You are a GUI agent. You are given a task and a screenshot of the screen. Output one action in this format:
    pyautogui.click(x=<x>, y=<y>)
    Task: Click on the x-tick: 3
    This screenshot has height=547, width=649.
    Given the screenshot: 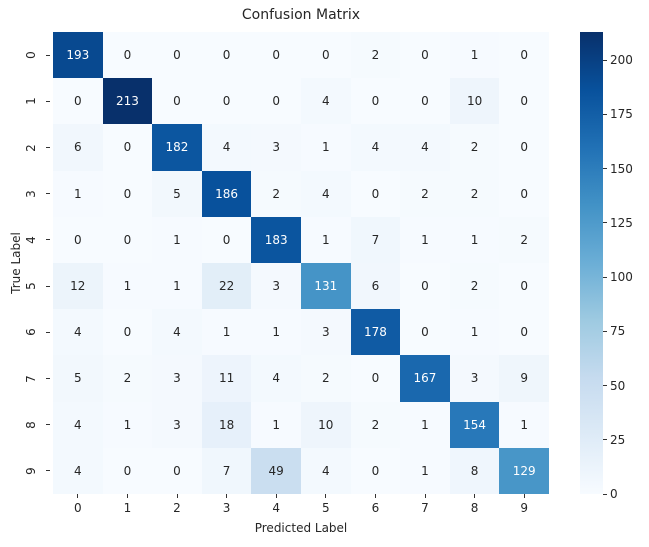 What is the action you would take?
    pyautogui.click(x=227, y=504)
    